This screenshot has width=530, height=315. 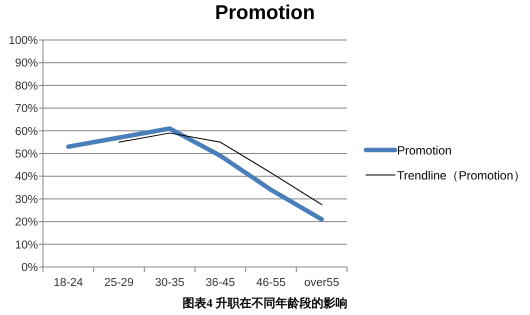 I want to click on y-tick-label: 100%, so click(x=23, y=41).